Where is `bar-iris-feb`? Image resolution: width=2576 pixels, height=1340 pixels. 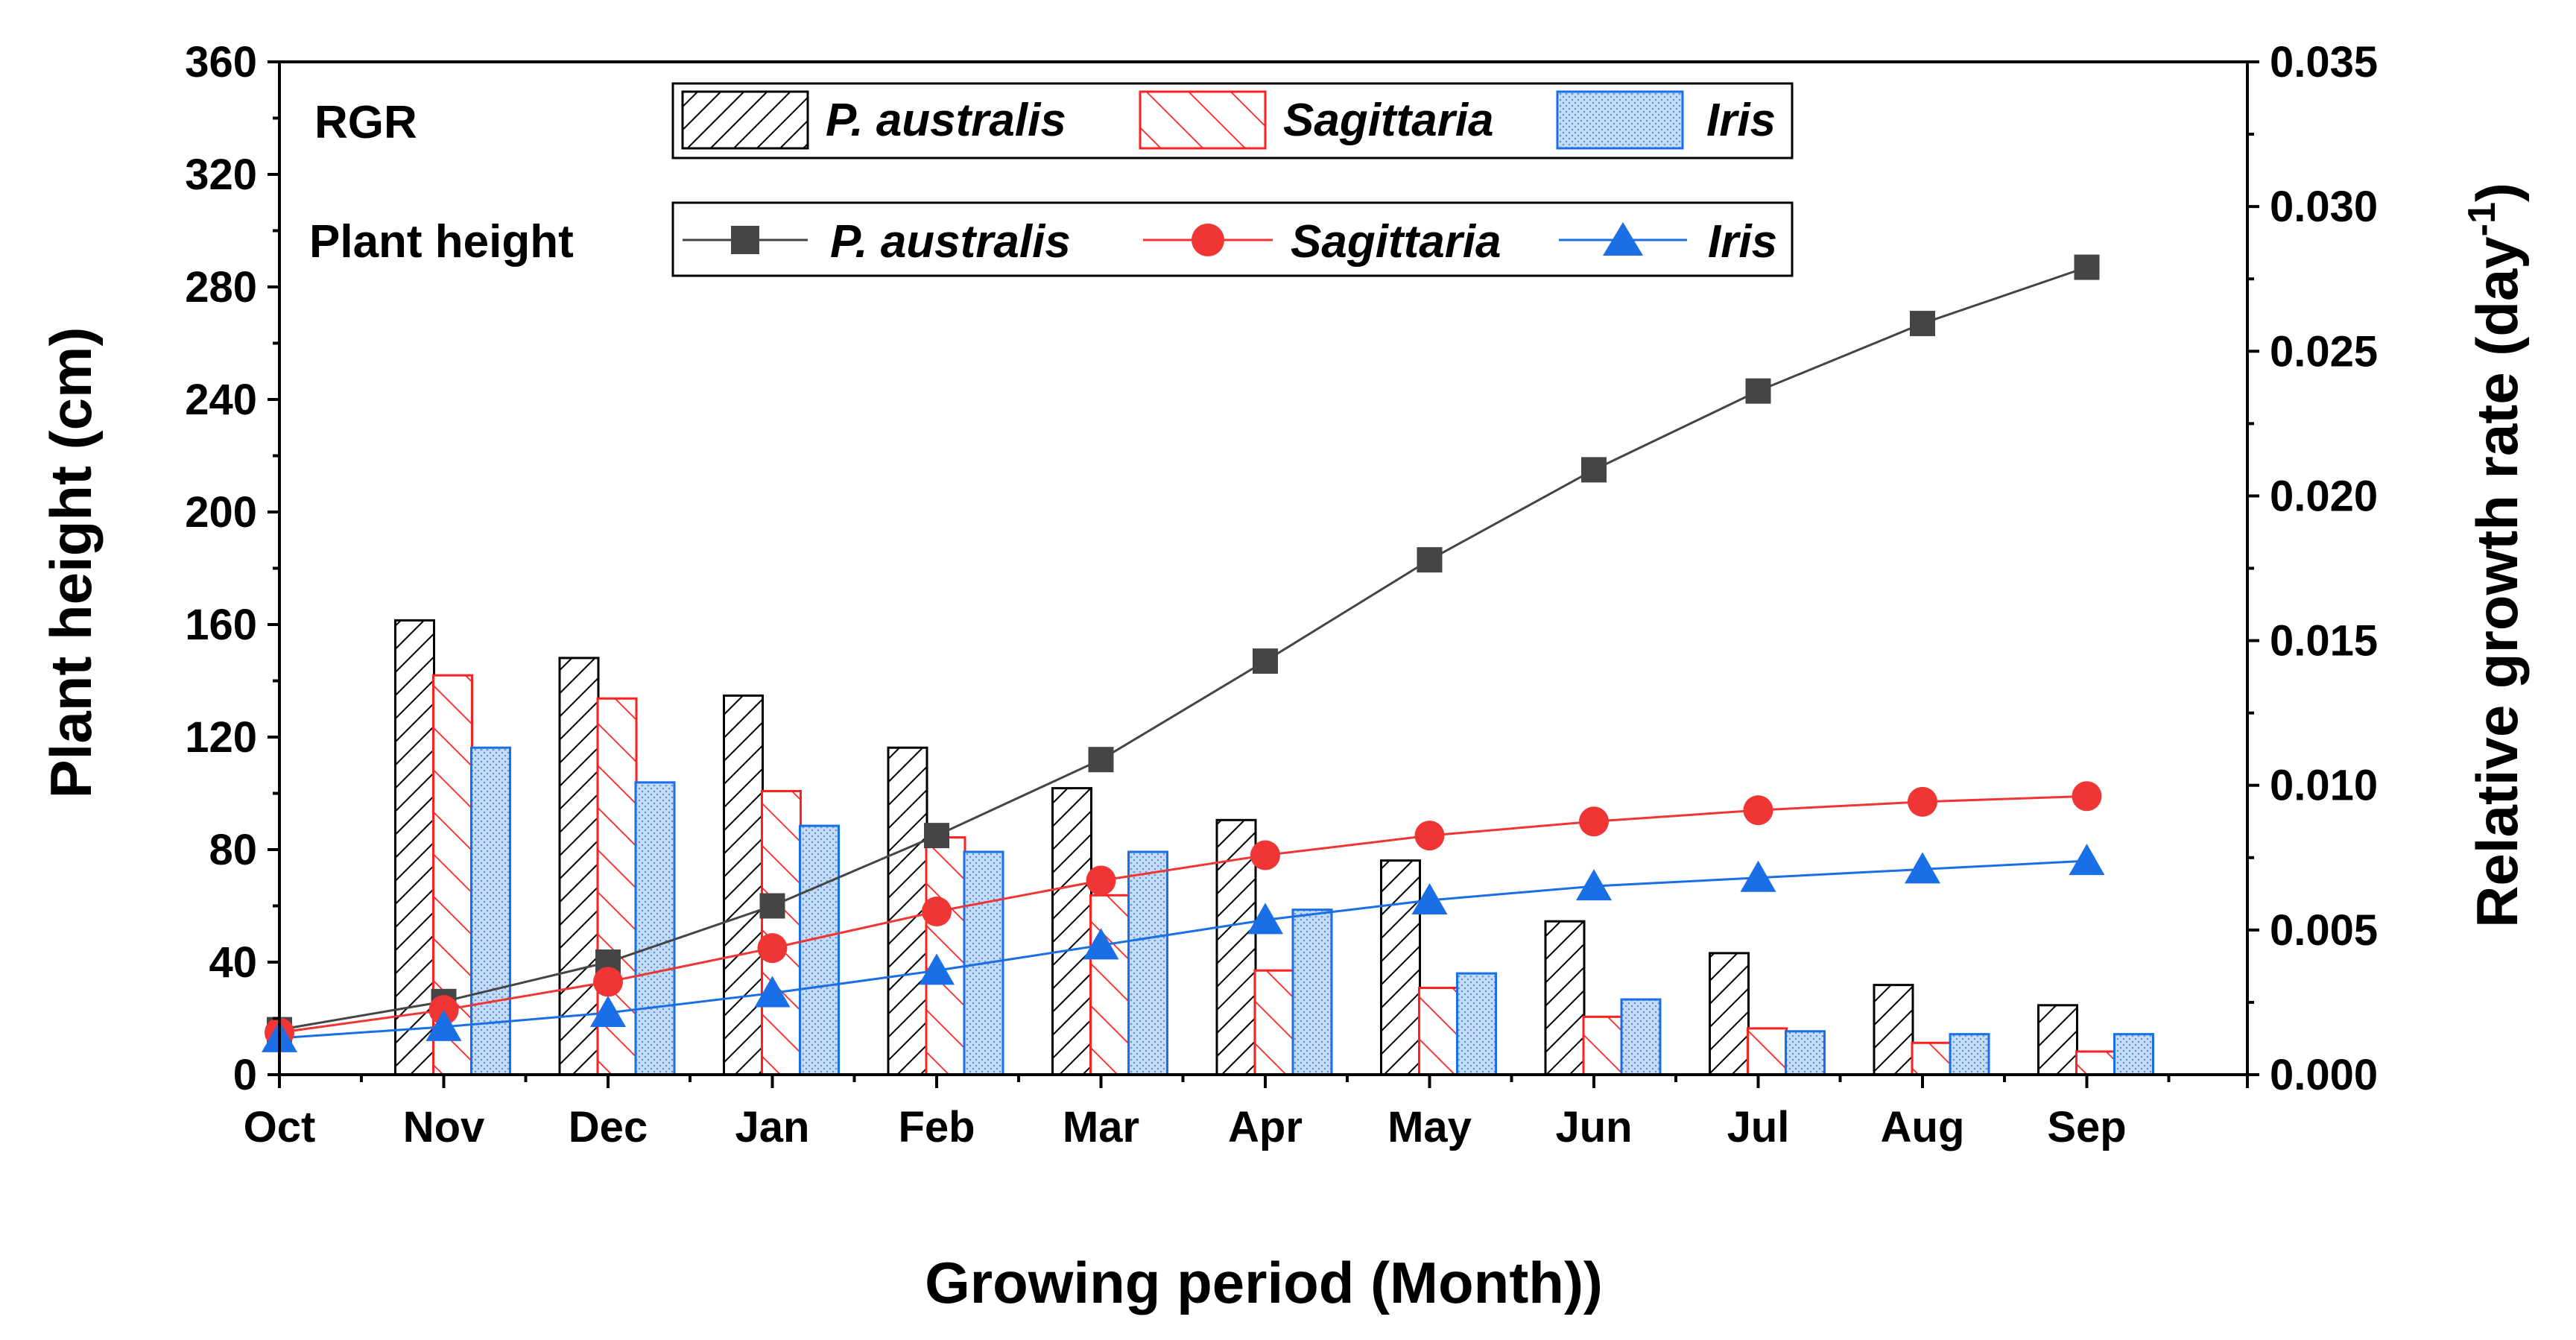 bar-iris-feb is located at coordinates (983, 963).